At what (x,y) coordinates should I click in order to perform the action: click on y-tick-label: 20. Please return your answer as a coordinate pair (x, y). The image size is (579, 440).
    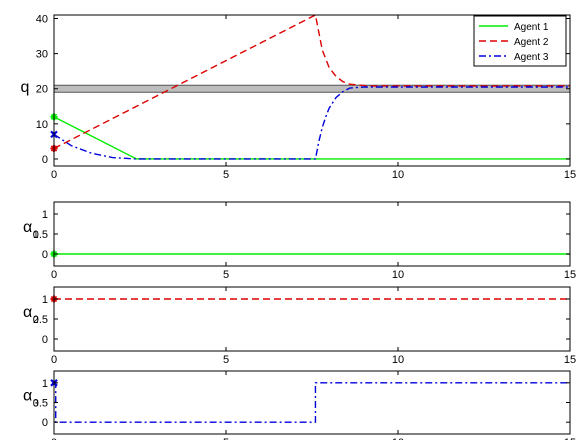
    Looking at the image, I should click on (42, 90).